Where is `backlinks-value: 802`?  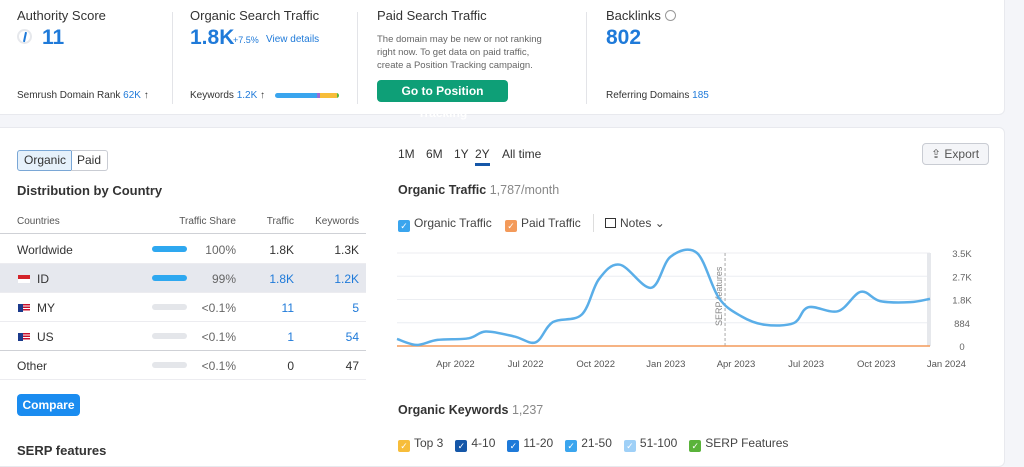 backlinks-value: 802 is located at coordinates (623, 38).